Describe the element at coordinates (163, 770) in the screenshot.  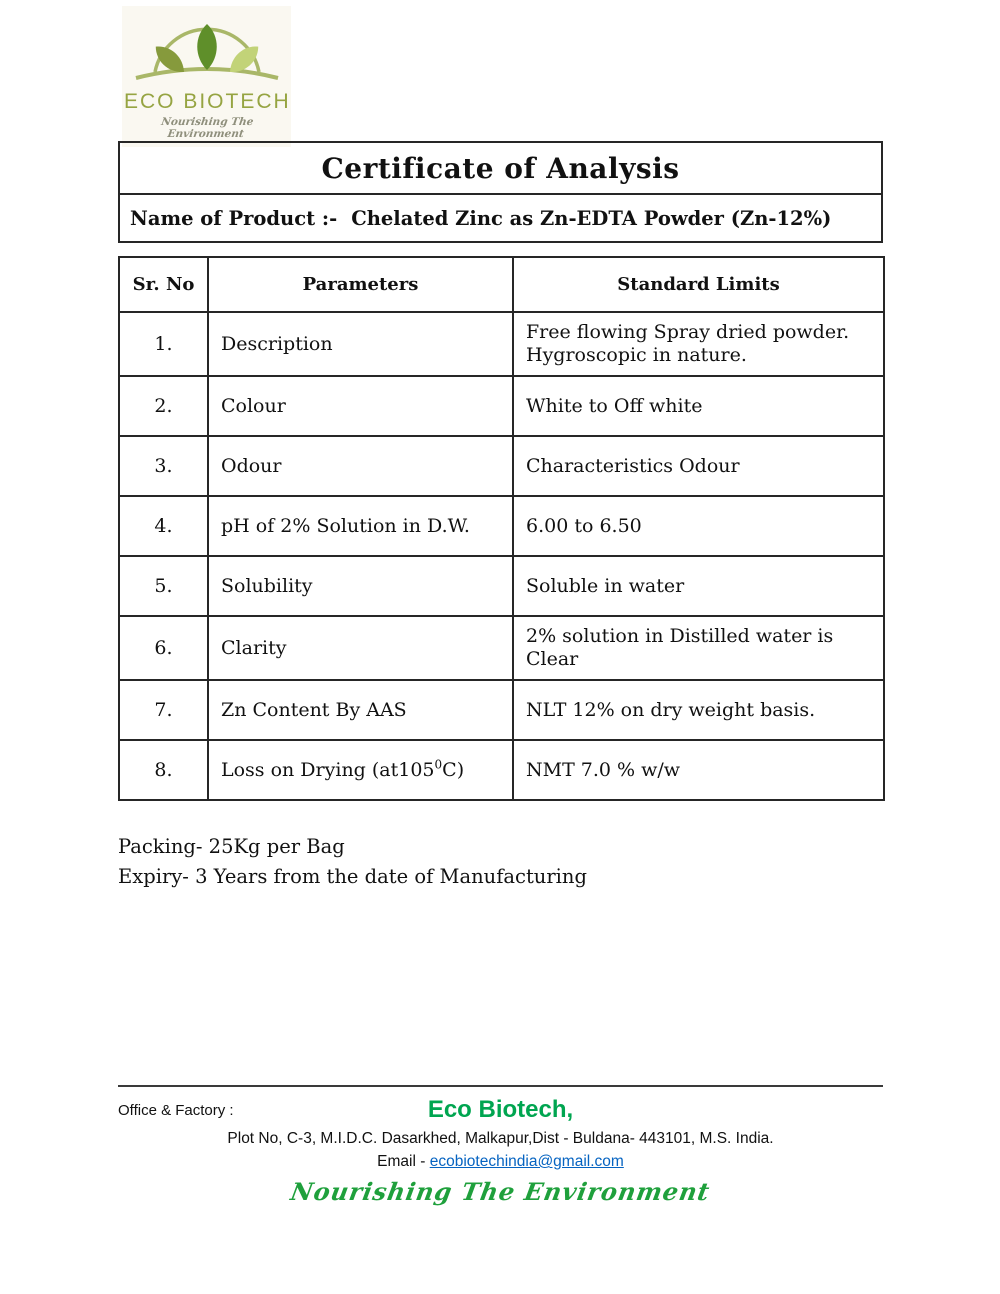
I see `cell-sr: 8.` at that location.